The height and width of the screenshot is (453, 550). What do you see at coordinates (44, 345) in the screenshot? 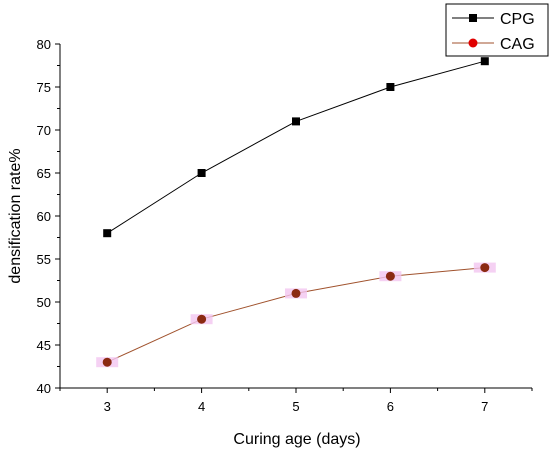
I see `y-tick-label: 45` at bounding box center [44, 345].